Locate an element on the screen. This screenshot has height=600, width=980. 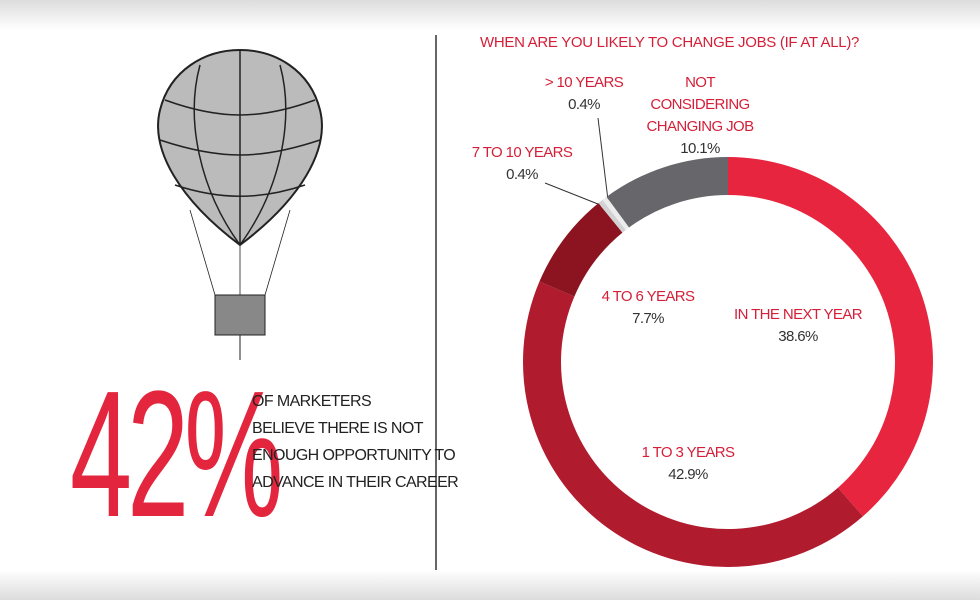
segment-label: 7 TO 10 YEARS 0.4% is located at coordinates (522, 164).